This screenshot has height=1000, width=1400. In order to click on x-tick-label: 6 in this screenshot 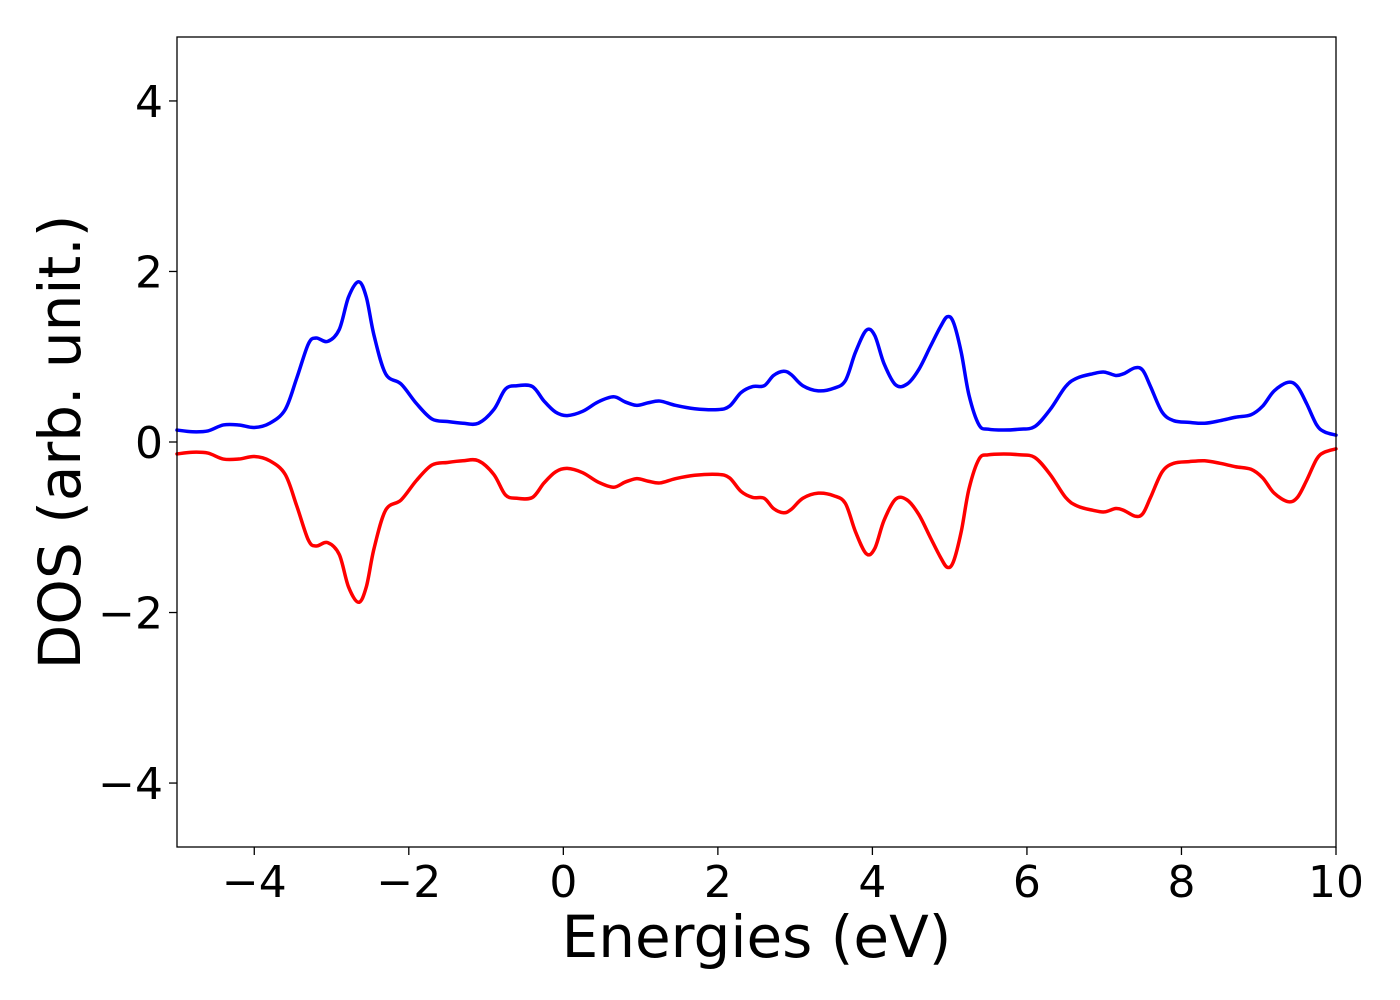, I will do `click(1027, 882)`.